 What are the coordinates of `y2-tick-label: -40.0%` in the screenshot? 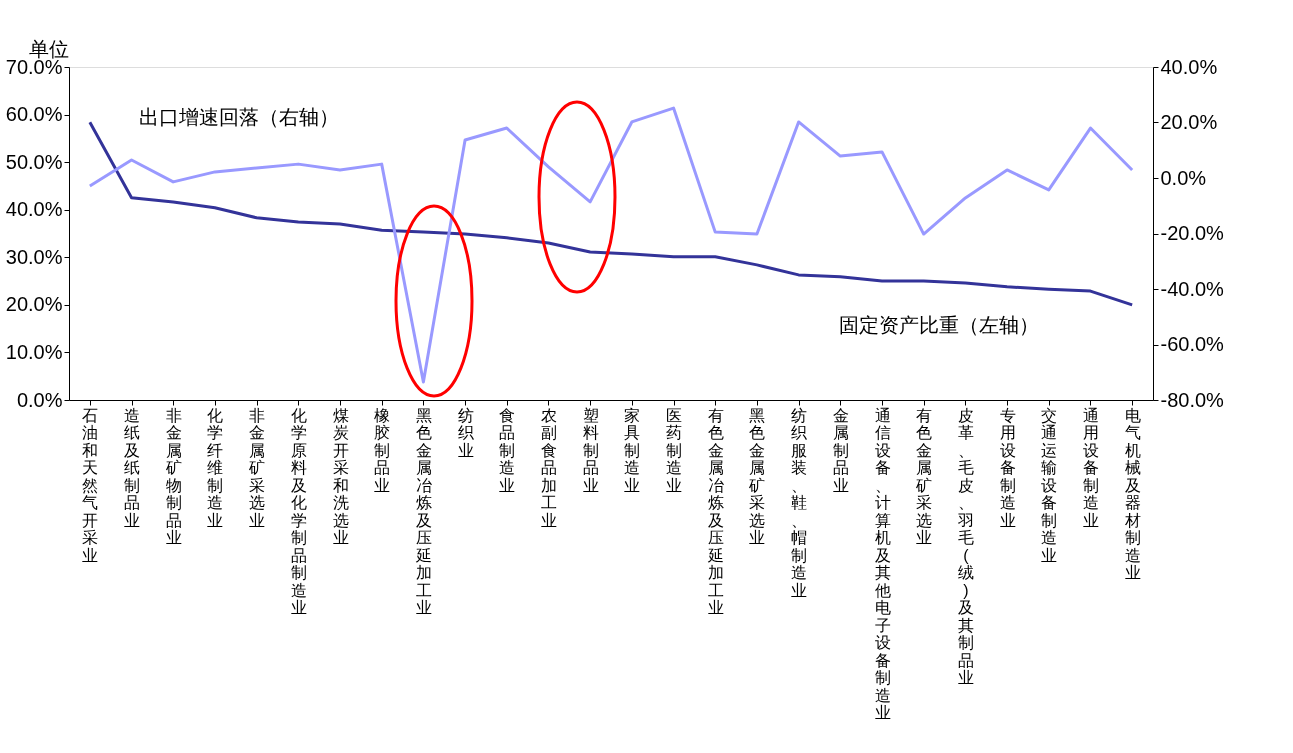 It's located at (1192, 288).